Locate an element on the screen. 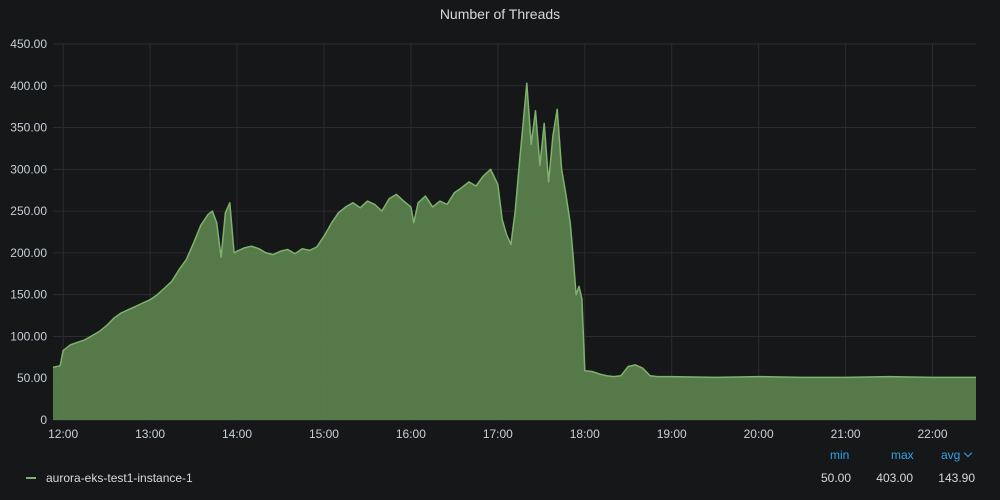 Image resolution: width=1000 pixels, height=500 pixels. y-tick-label: 150.00 is located at coordinates (28, 295).